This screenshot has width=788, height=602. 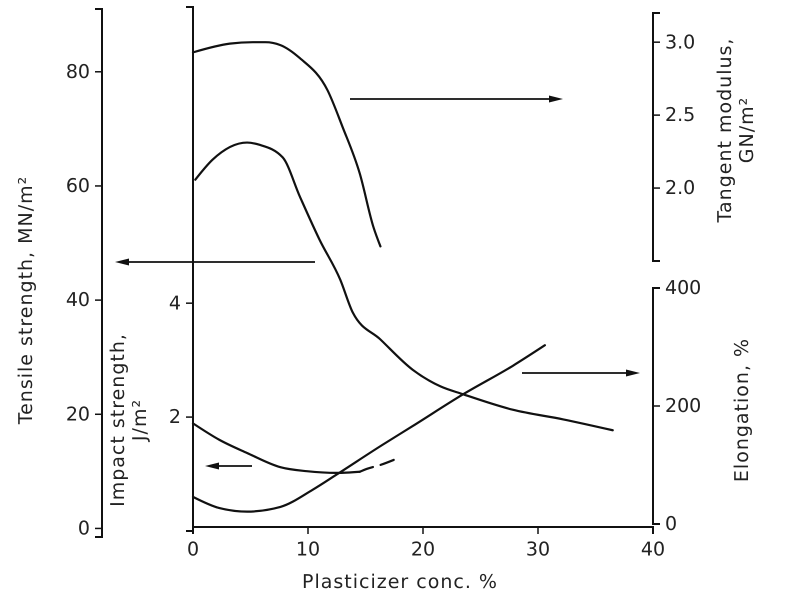 What do you see at coordinates (538, 549) in the screenshot?
I see `x-tick-label: 30` at bounding box center [538, 549].